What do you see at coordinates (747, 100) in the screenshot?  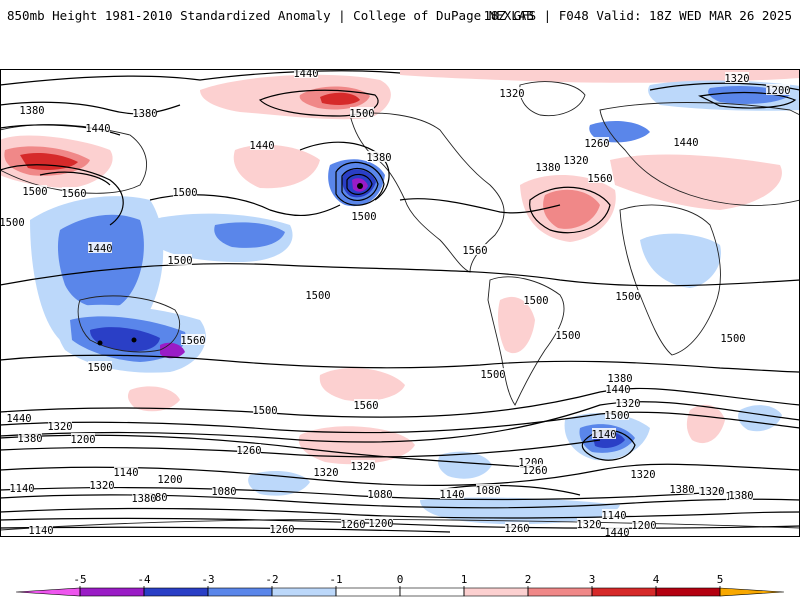 I see `contour-1200-arctic` at bounding box center [747, 100].